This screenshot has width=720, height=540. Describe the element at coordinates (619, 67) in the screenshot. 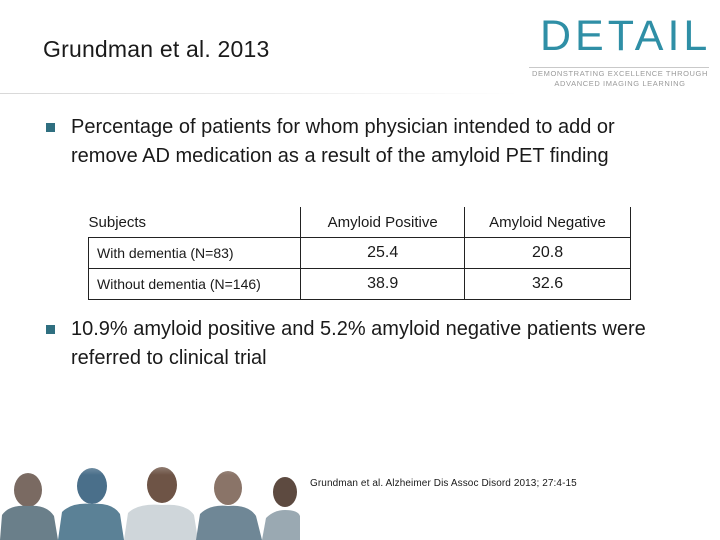

I see `logo-divider` at that location.